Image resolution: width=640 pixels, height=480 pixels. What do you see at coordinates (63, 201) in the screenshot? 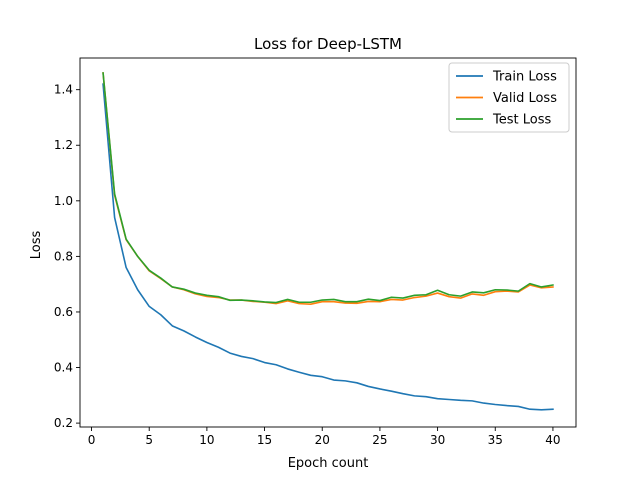
I see `y-tick-label: 1.0` at bounding box center [63, 201].